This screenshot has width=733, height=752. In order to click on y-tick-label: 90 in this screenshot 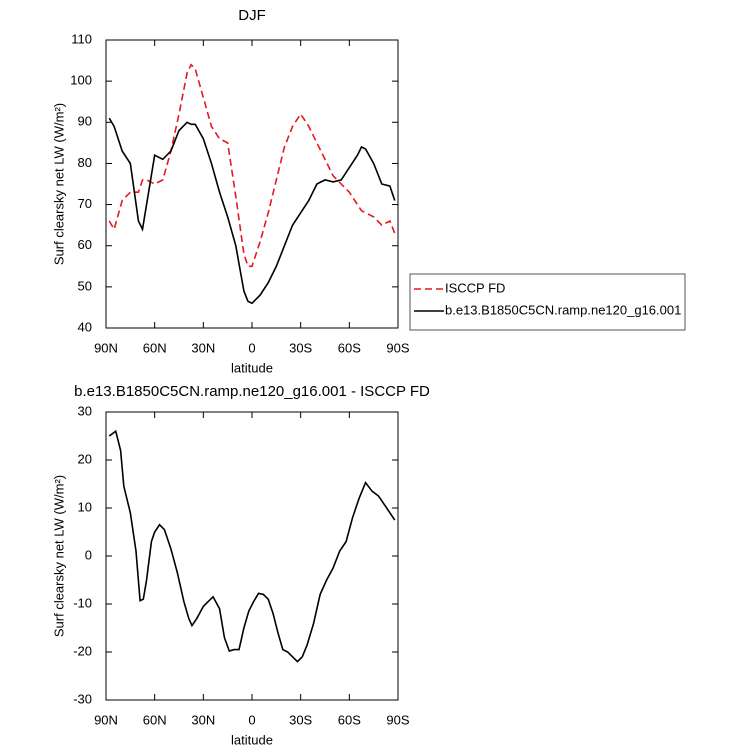, I will do `click(85, 121)`.